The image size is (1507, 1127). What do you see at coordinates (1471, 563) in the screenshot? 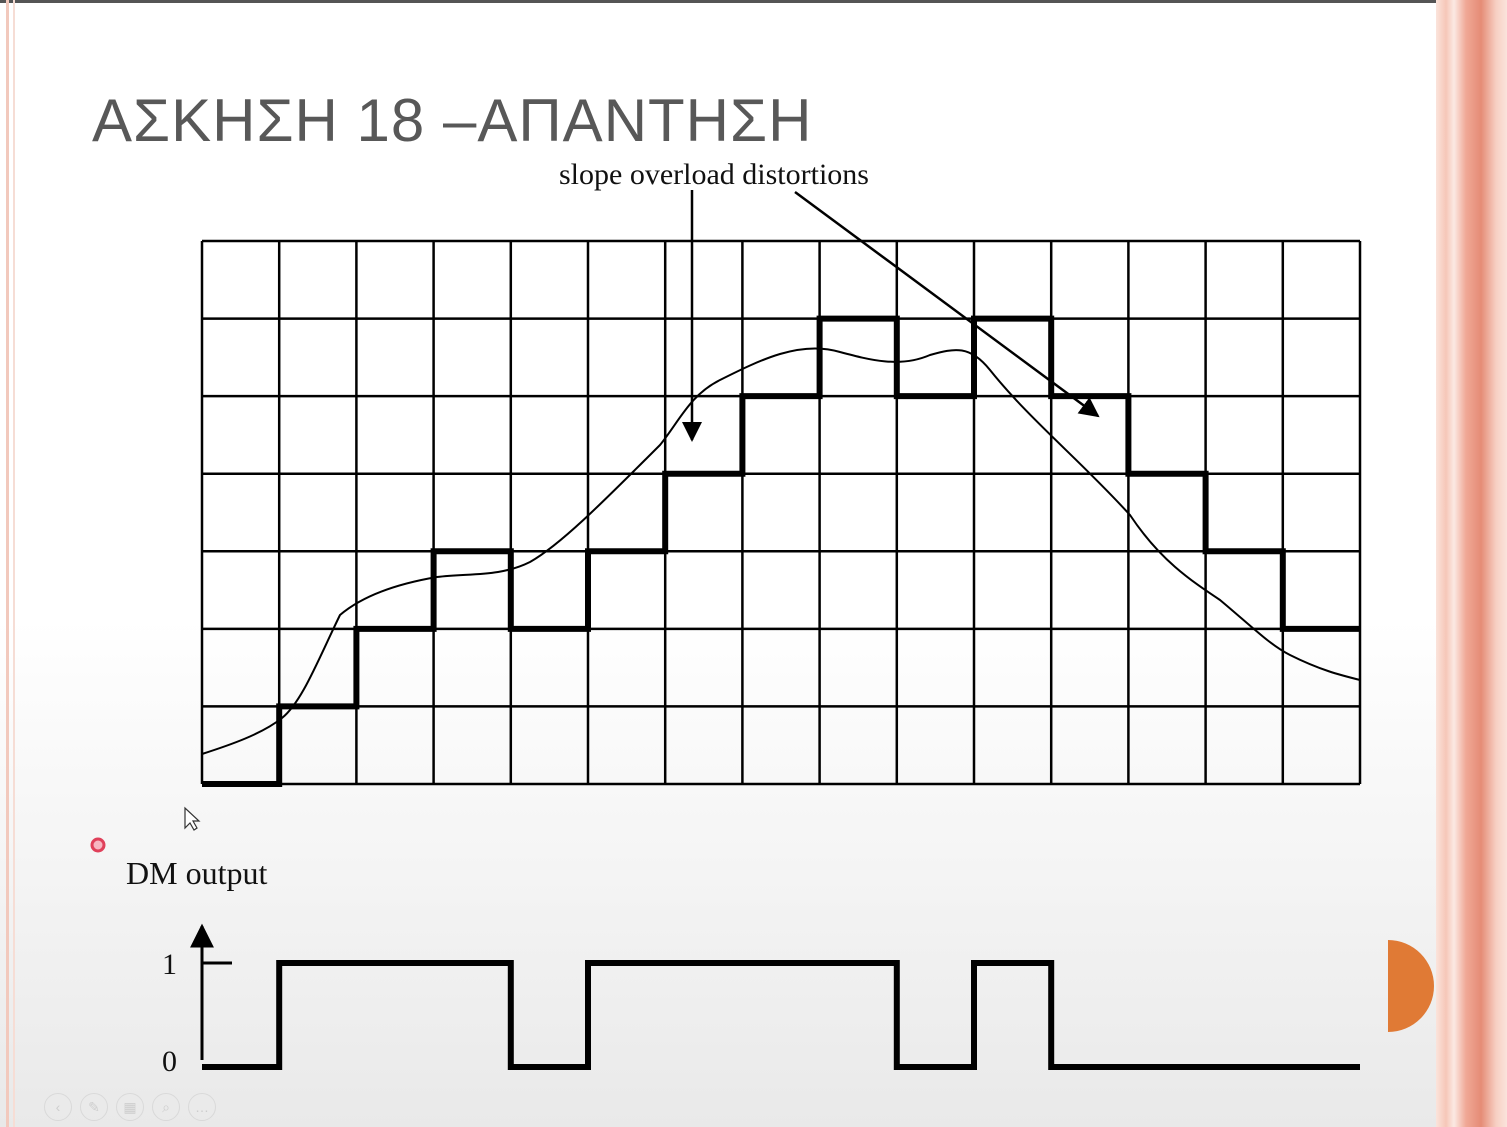
I see `right-decorative-band` at bounding box center [1471, 563].